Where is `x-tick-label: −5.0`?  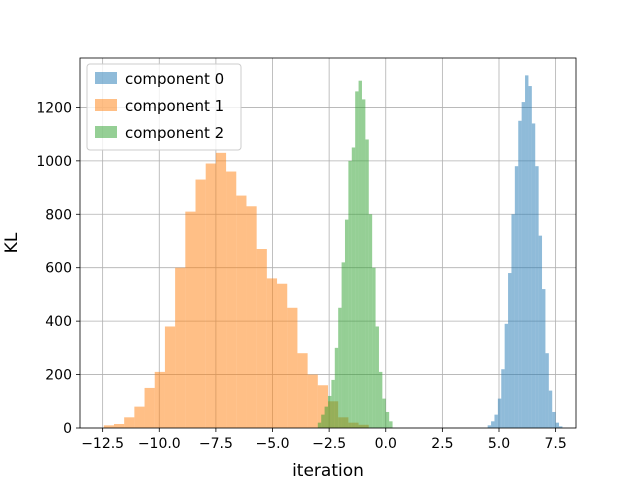
x-tick-label: −5.0 is located at coordinates (273, 444).